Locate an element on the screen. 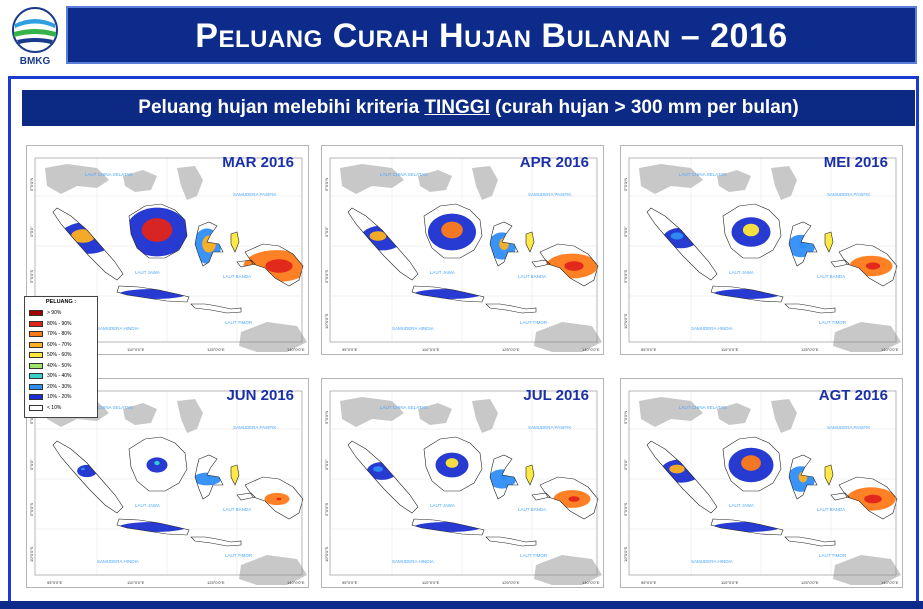 This screenshot has height=609, width=923. legend-item: 60% - 70% is located at coordinates (50, 345).